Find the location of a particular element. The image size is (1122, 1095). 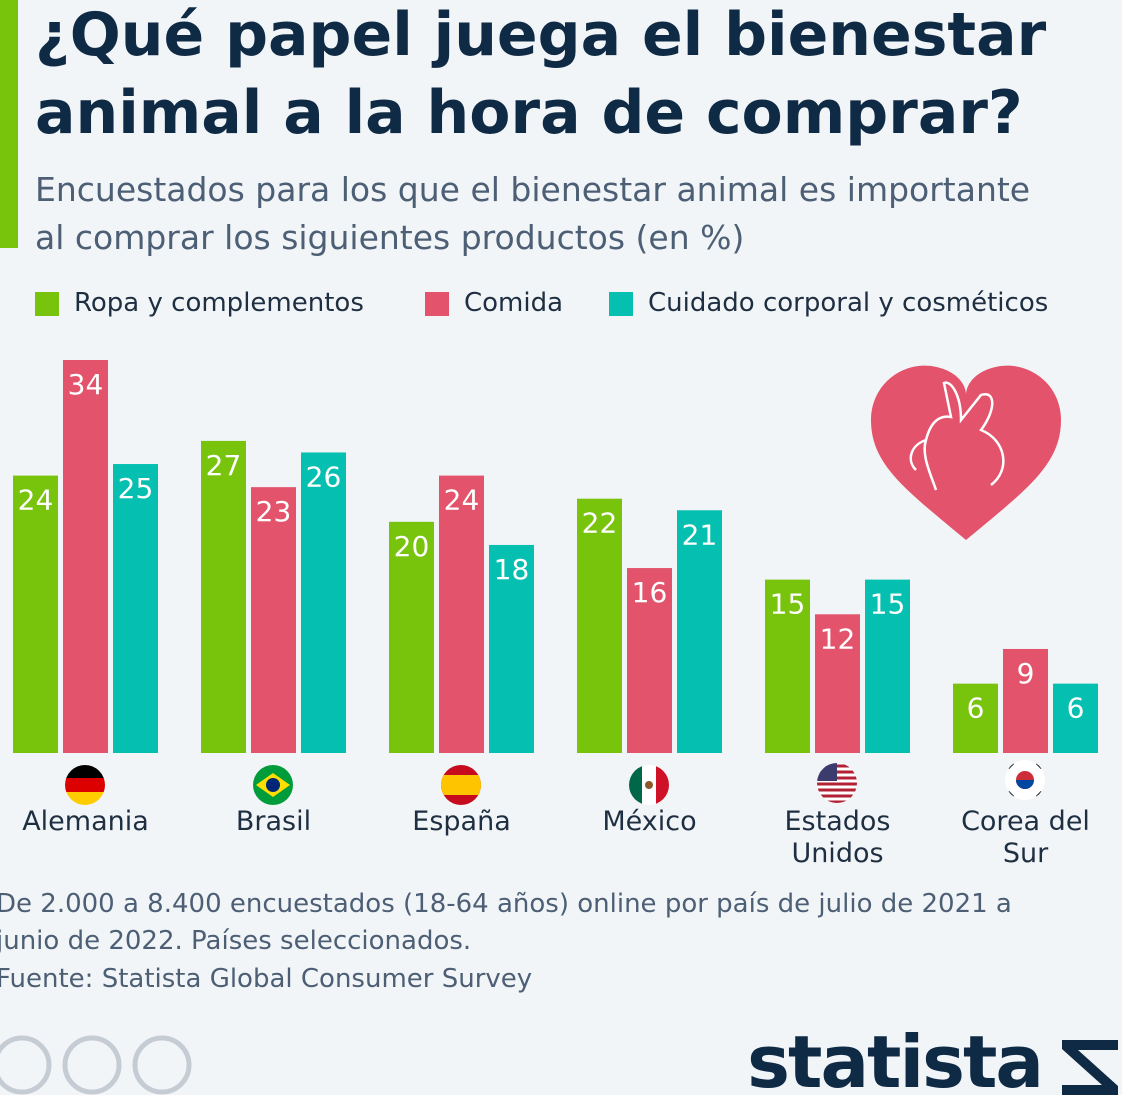

legend-label: Ropa y complementos is located at coordinates (219, 303).